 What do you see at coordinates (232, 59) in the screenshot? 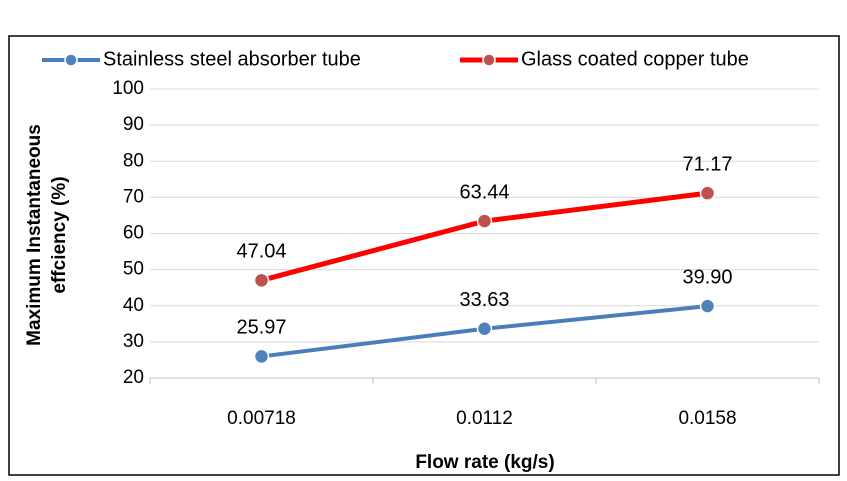
I see `legend-label: Stainless steel absorber tube` at bounding box center [232, 59].